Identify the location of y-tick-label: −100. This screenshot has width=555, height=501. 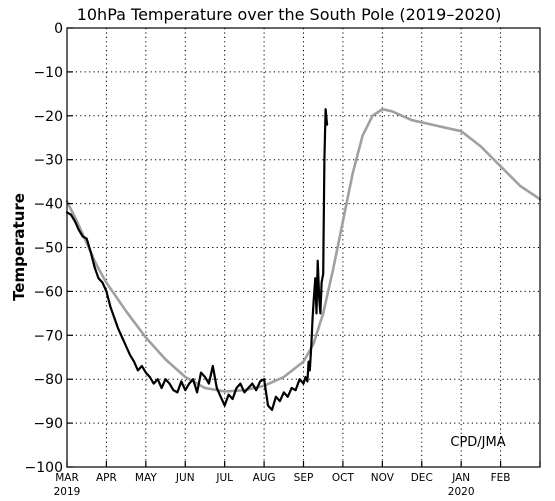
(44, 468).